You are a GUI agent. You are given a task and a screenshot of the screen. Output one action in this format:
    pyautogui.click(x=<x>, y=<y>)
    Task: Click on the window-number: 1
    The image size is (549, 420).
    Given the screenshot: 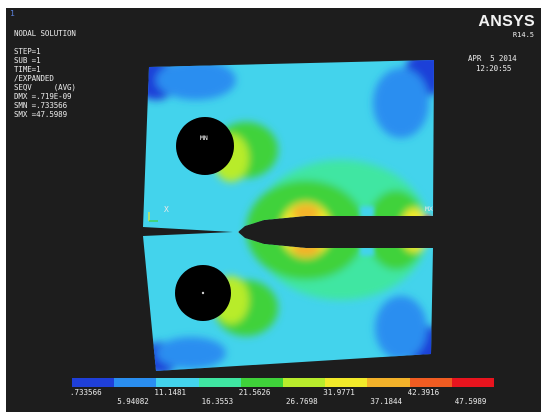 What is the action you would take?
    pyautogui.click(x=12, y=13)
    